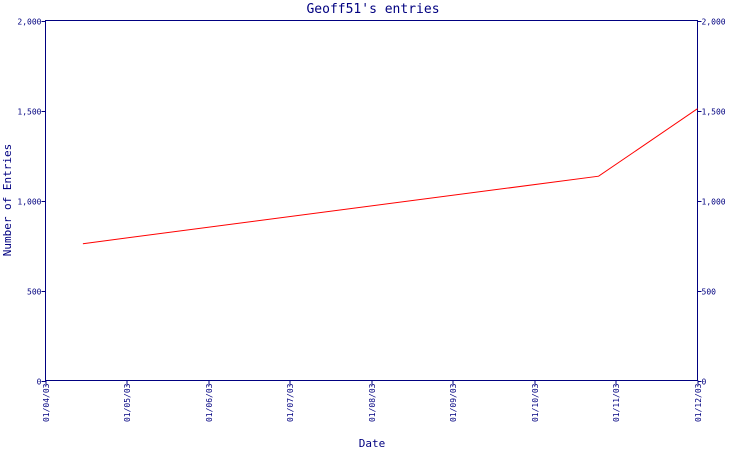 The height and width of the screenshot is (450, 750). I want to click on y-tick-label-right: 1,000, so click(714, 202).